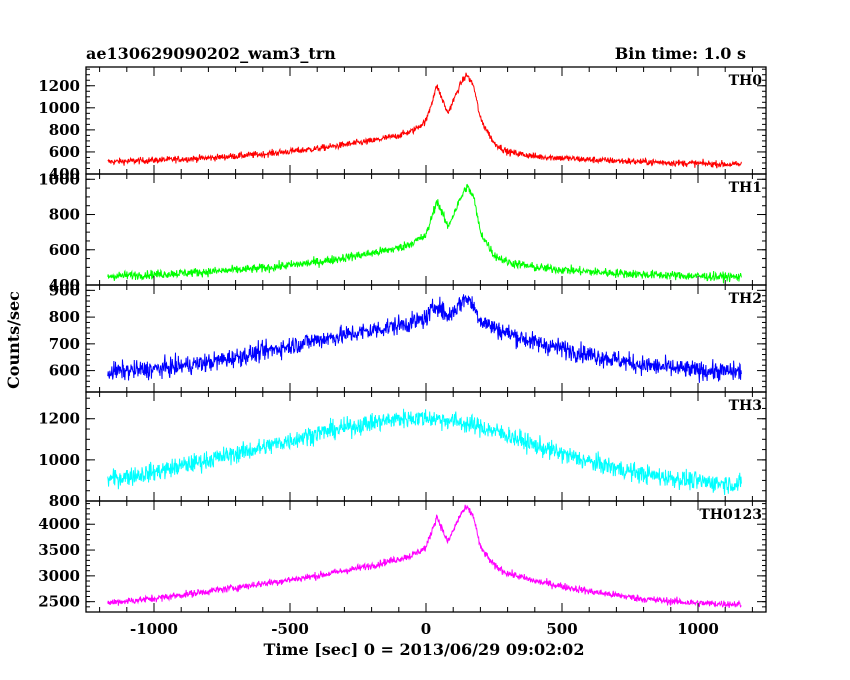 The image size is (850, 680). Describe the element at coordinates (64, 344) in the screenshot. I see `y-tick-label: 700` at that location.